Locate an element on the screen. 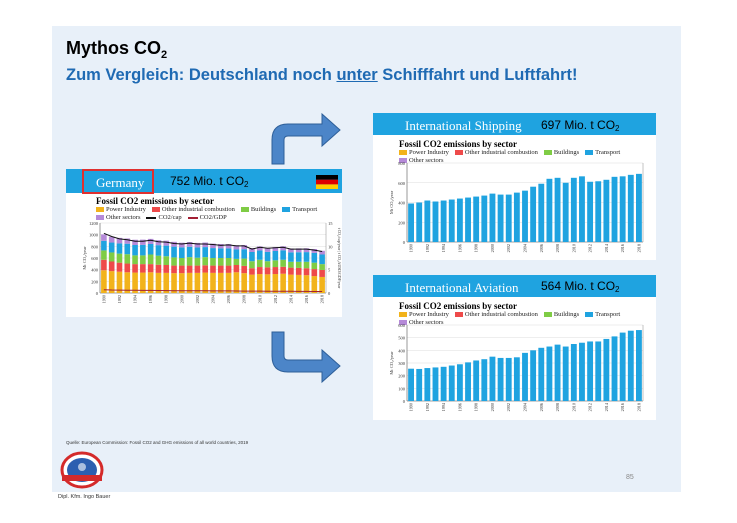 The width and height of the screenshot is (737, 523). aviation-legend-item: Power Industry is located at coordinates (424, 314).